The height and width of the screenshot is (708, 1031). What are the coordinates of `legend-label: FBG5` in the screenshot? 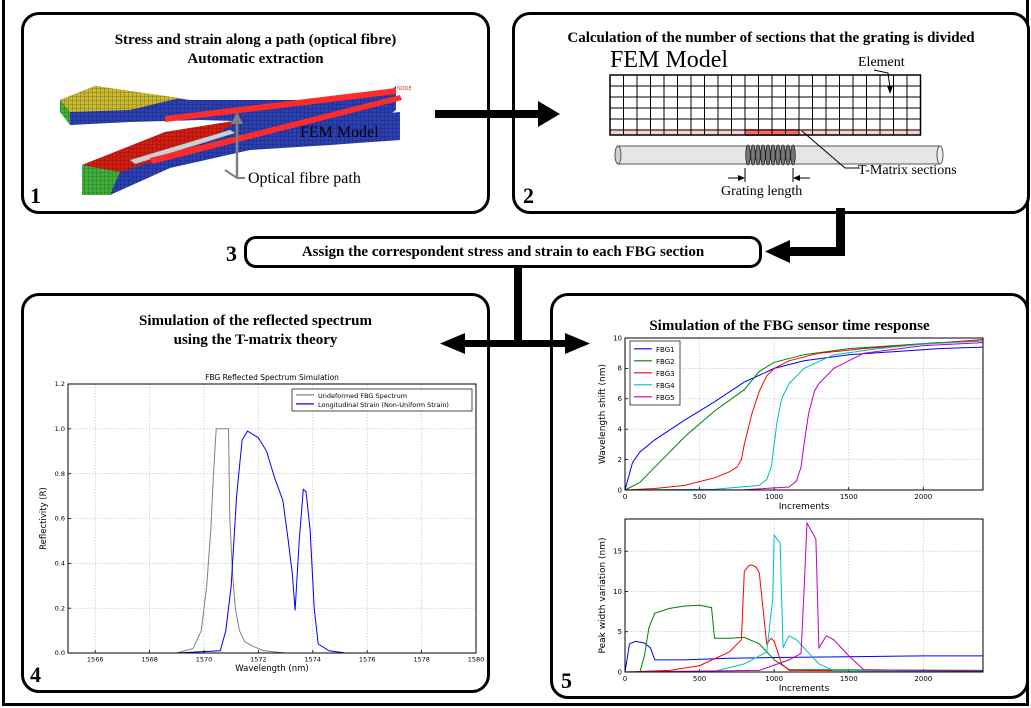 It's located at (665, 398).